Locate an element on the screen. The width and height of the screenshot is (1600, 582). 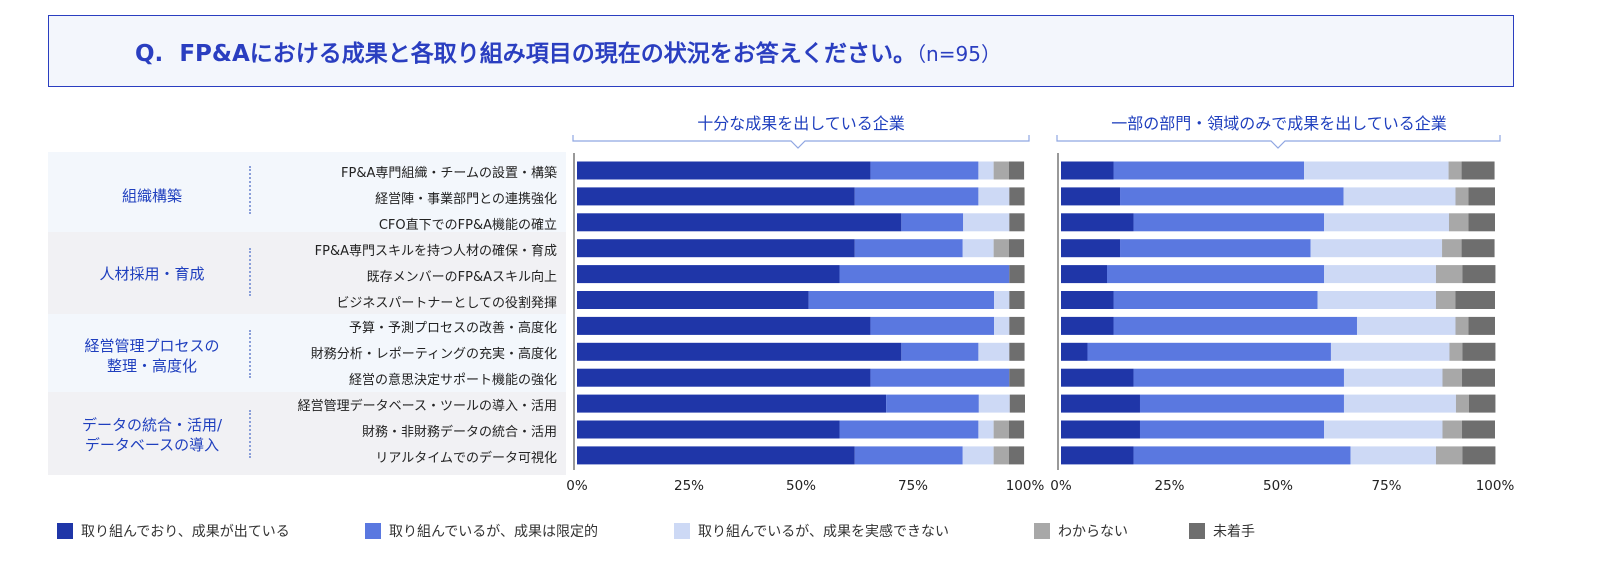
row-label: FP&A専門スキルを持つ人材の確保・育成 is located at coordinates (435, 251).